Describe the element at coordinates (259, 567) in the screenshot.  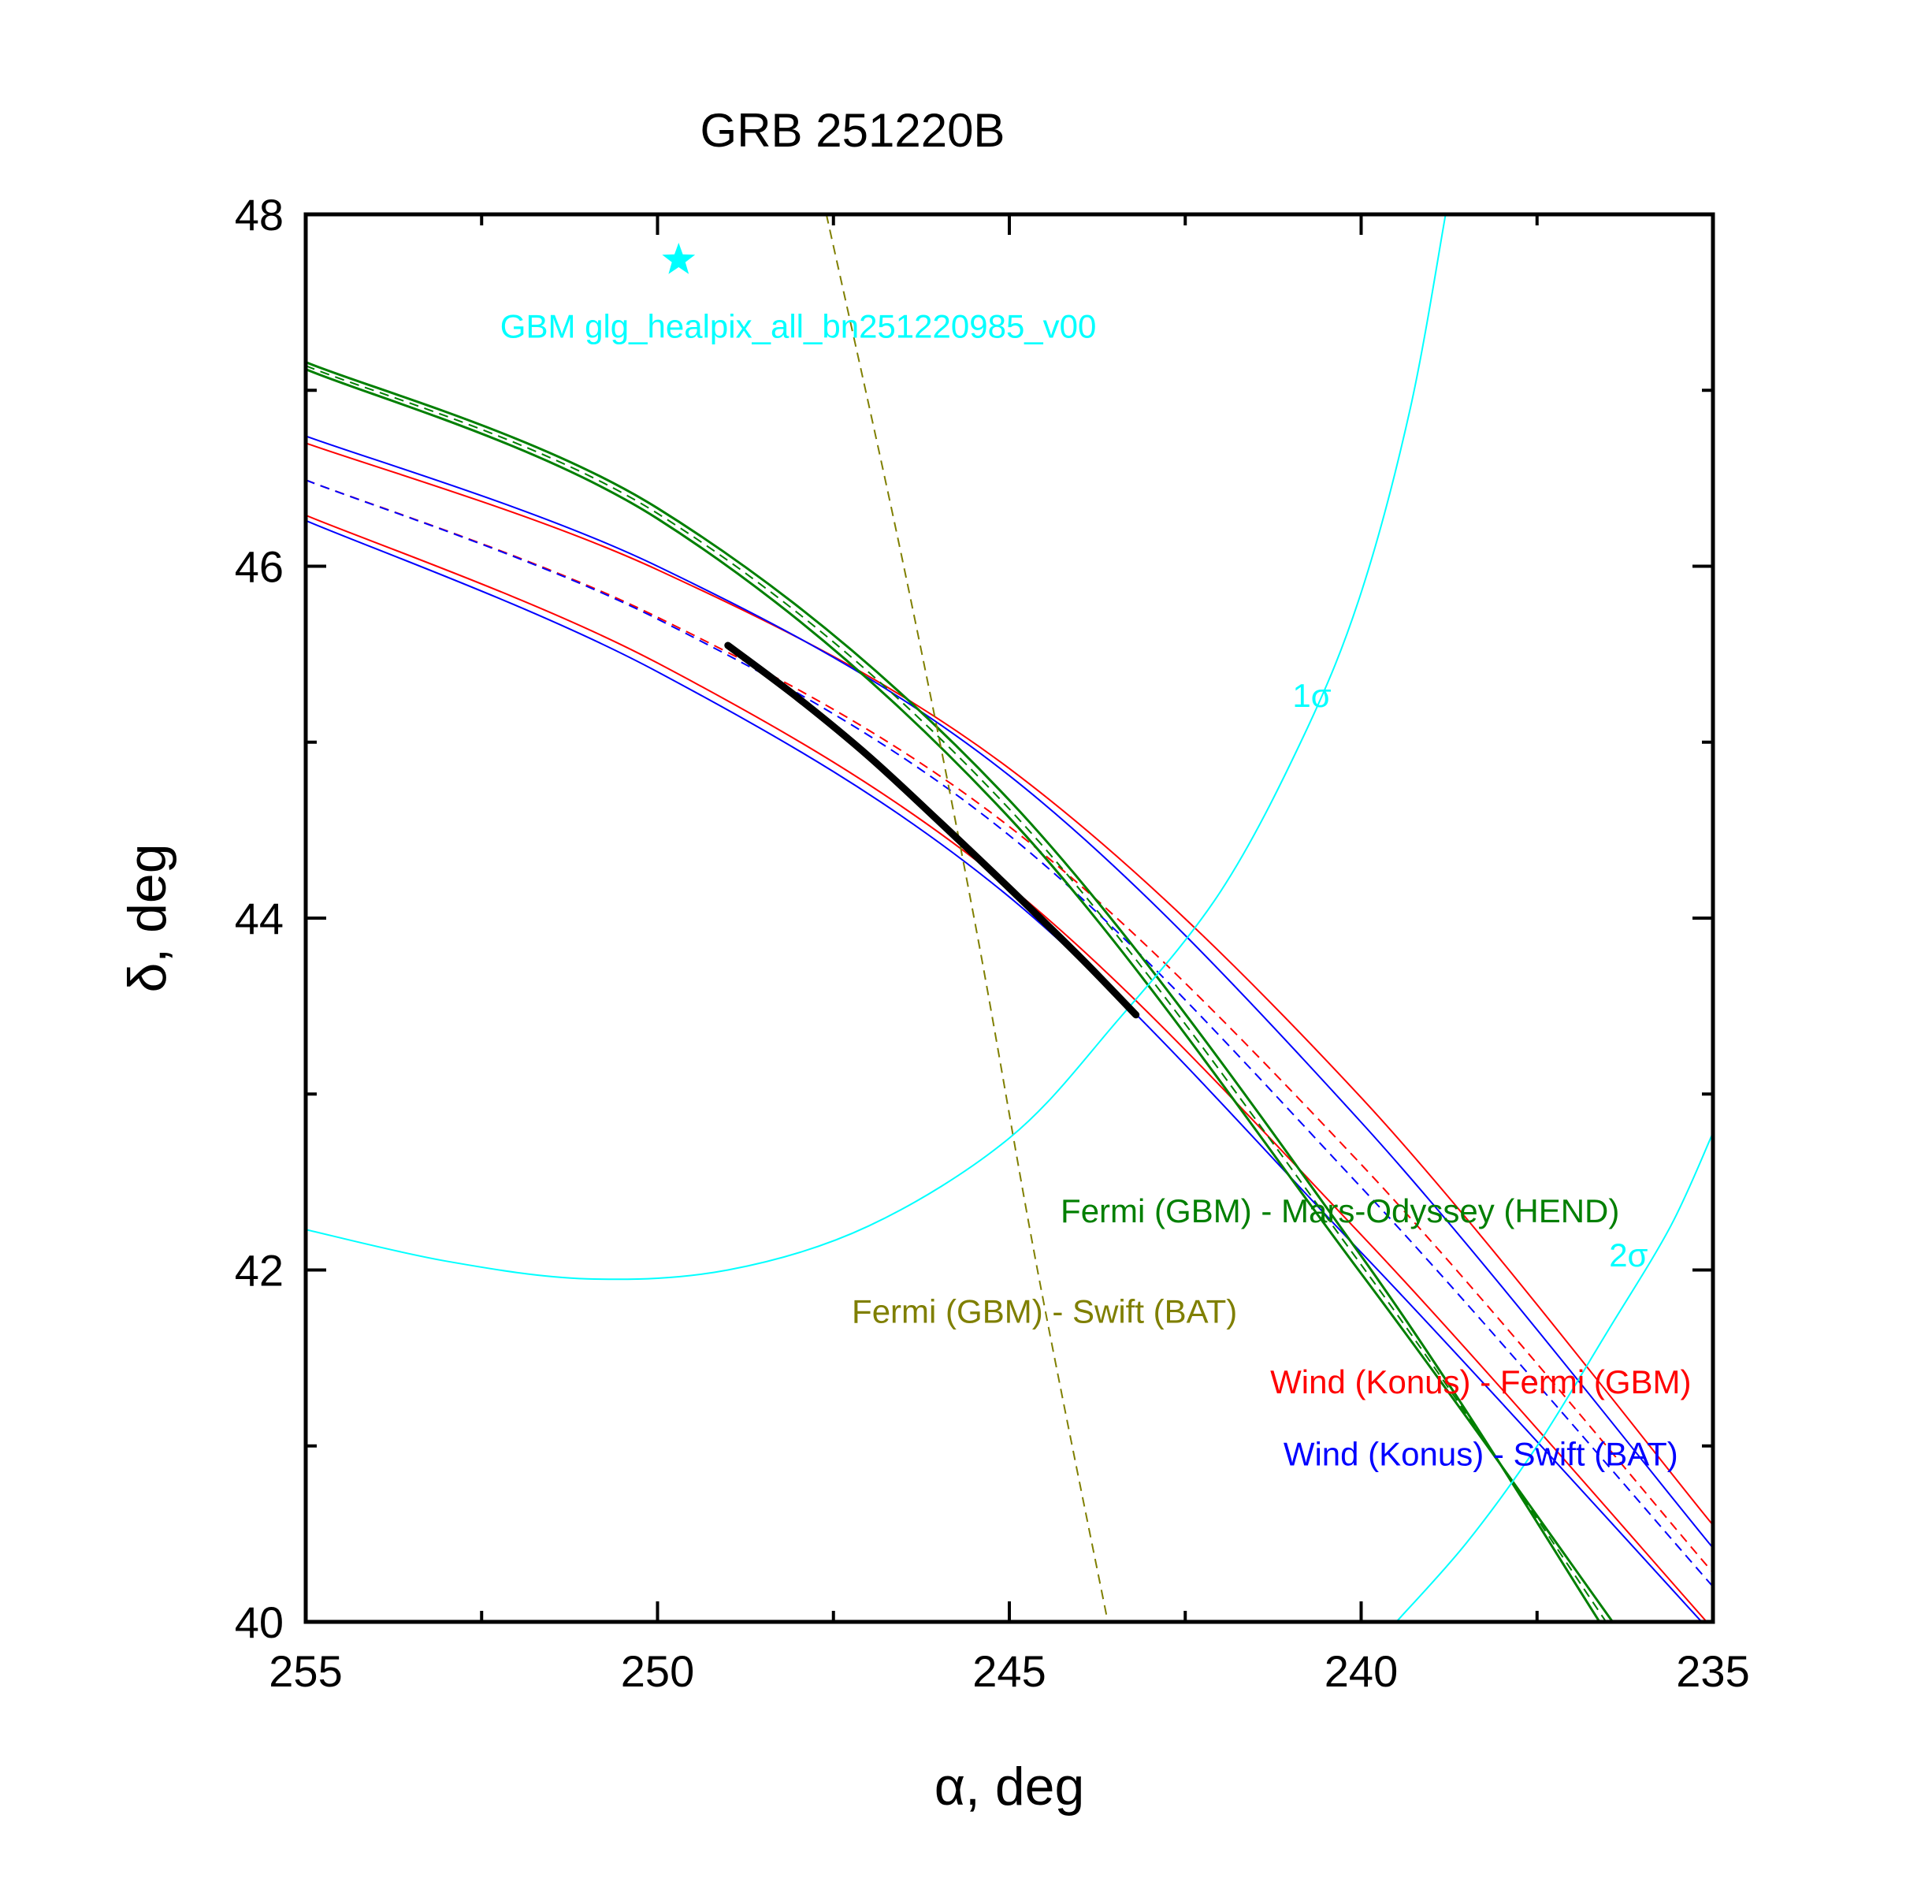
I see `y-tick-label: 46` at that location.